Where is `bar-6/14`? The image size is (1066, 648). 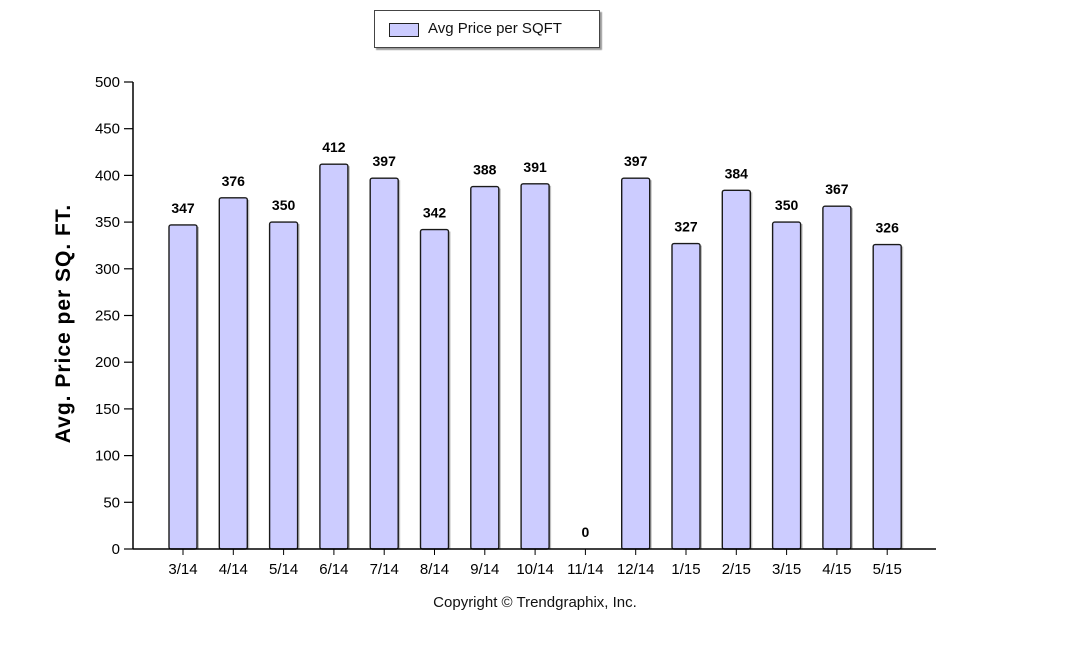 bar-6/14 is located at coordinates (334, 356).